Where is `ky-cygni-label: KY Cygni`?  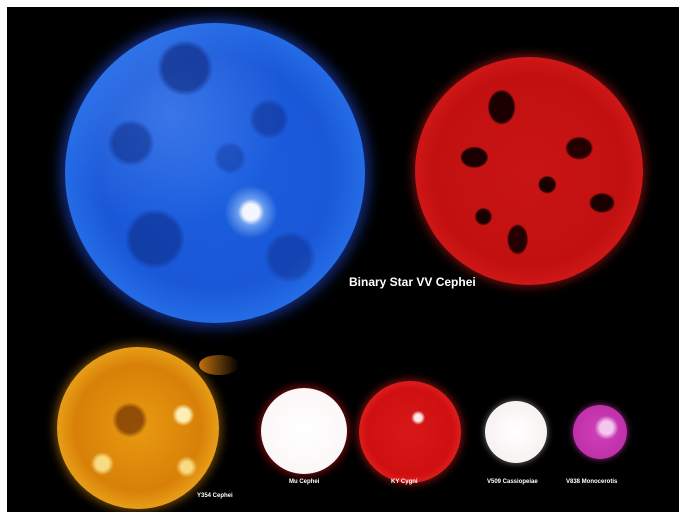
ky-cygni-label: KY Cygni is located at coordinates (404, 482).